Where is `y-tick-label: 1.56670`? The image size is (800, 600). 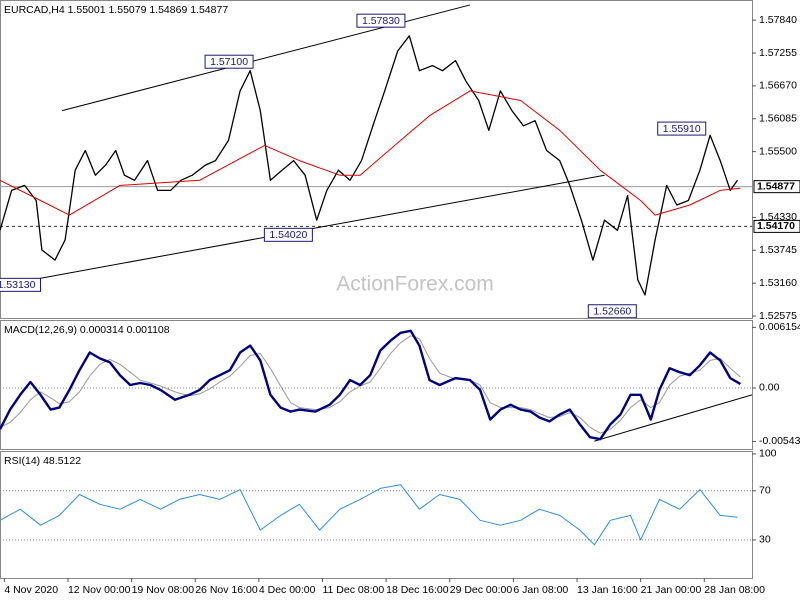 y-tick-label: 1.56670 is located at coordinates (778, 86).